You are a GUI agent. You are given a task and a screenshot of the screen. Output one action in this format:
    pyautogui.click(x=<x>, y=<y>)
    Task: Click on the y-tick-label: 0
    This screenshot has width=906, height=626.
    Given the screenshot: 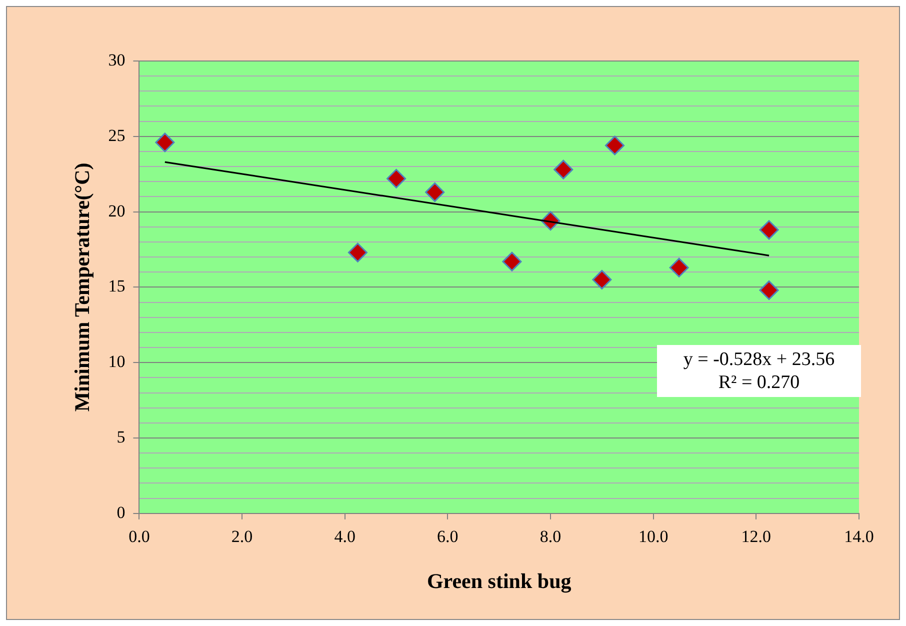 What is the action you would take?
    pyautogui.click(x=121, y=512)
    